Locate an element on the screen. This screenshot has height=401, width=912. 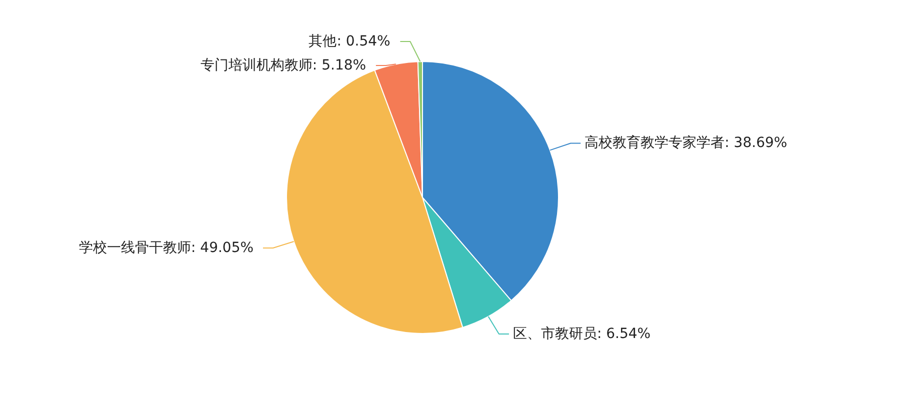
slice-label: 区、市教研员 is located at coordinates (554, 334).